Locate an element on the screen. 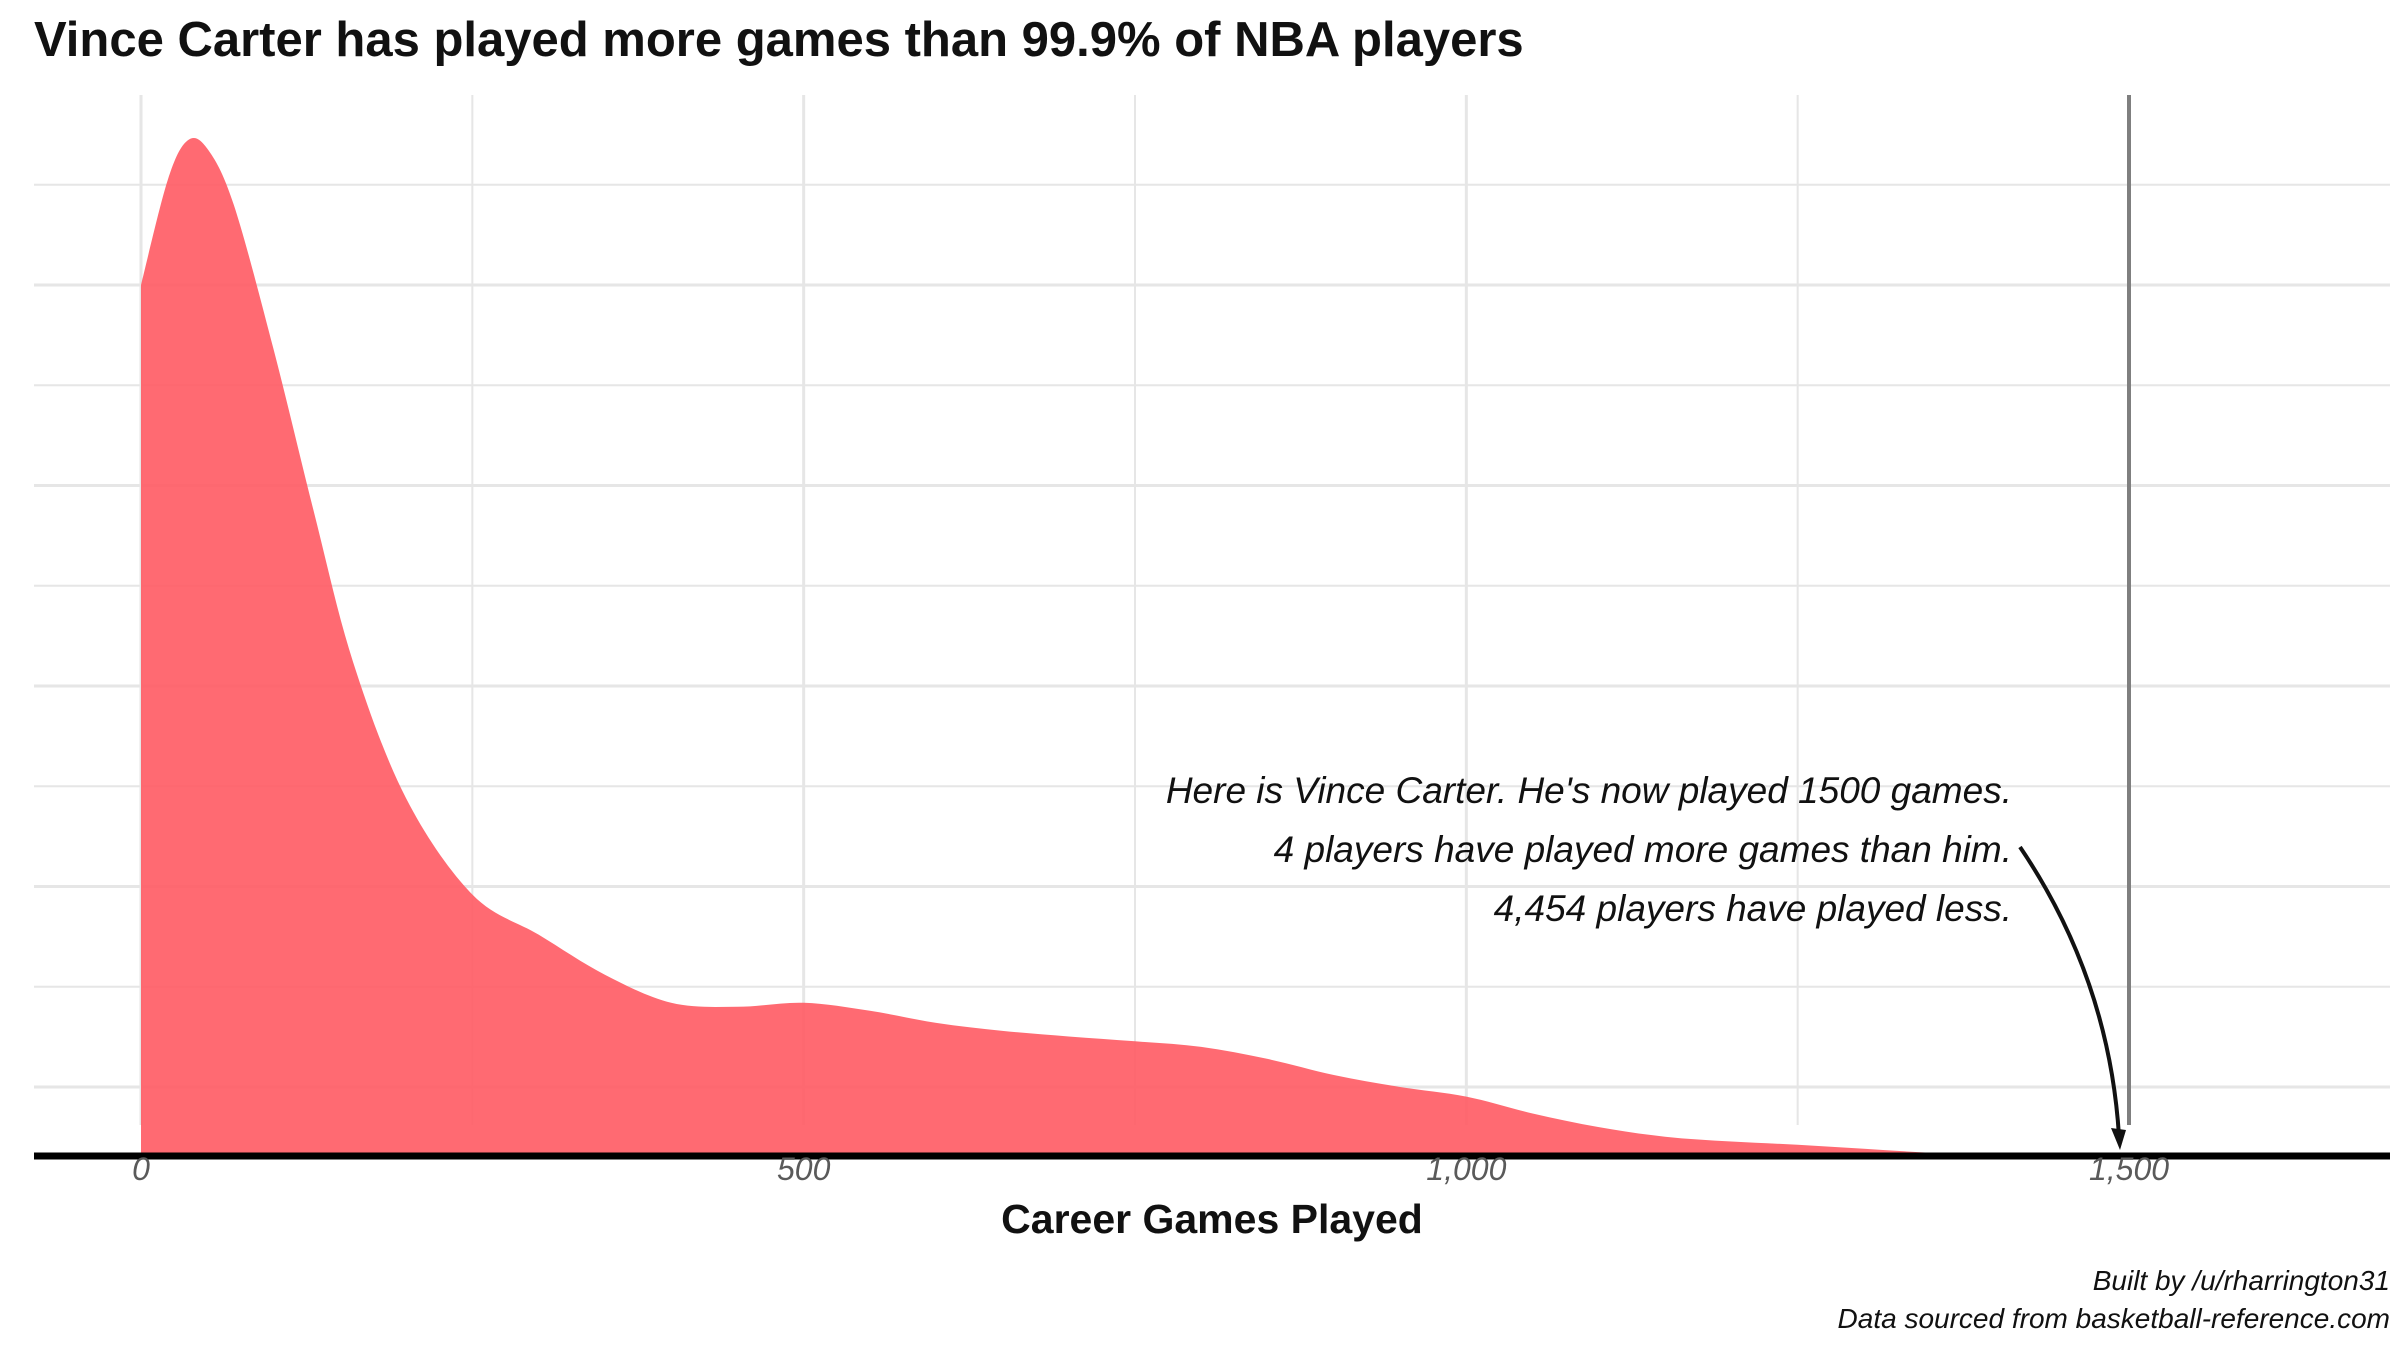 This screenshot has width=2400, height=1350. x-tick-label: 1,000 is located at coordinates (1466, 1169).